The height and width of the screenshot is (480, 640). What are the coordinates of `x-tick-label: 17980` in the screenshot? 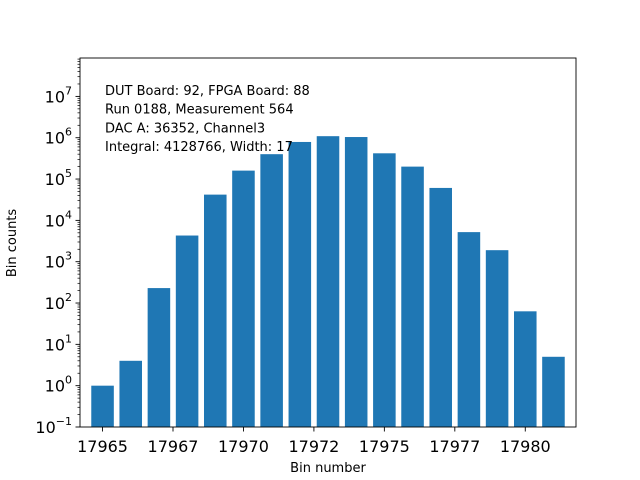 It's located at (525, 446).